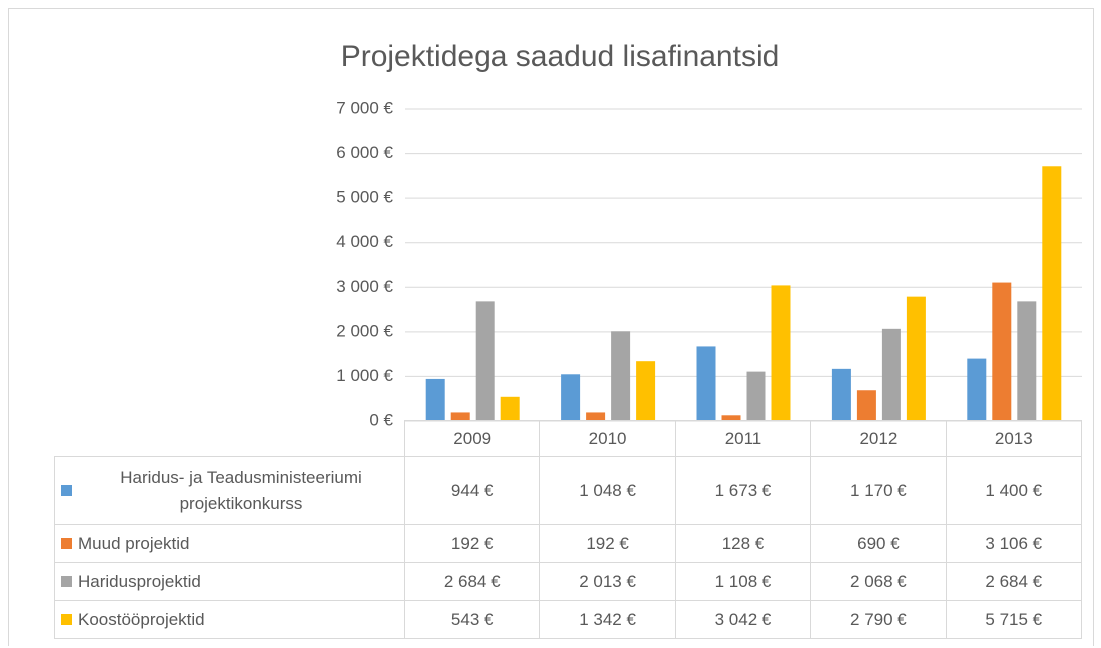 This screenshot has width=1101, height=648. Describe the element at coordinates (878, 581) in the screenshot. I see `table-cell: 2 068 €` at that location.